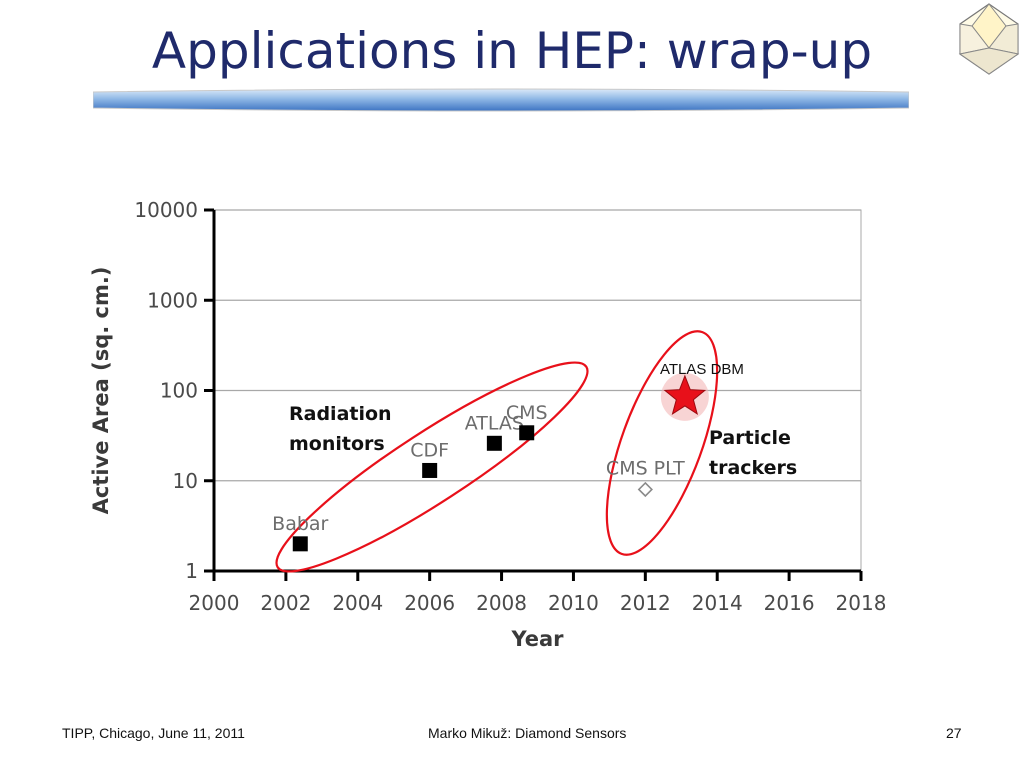 The width and height of the screenshot is (1024, 768). What do you see at coordinates (645, 489) in the screenshot?
I see `data-point-diamond` at bounding box center [645, 489].